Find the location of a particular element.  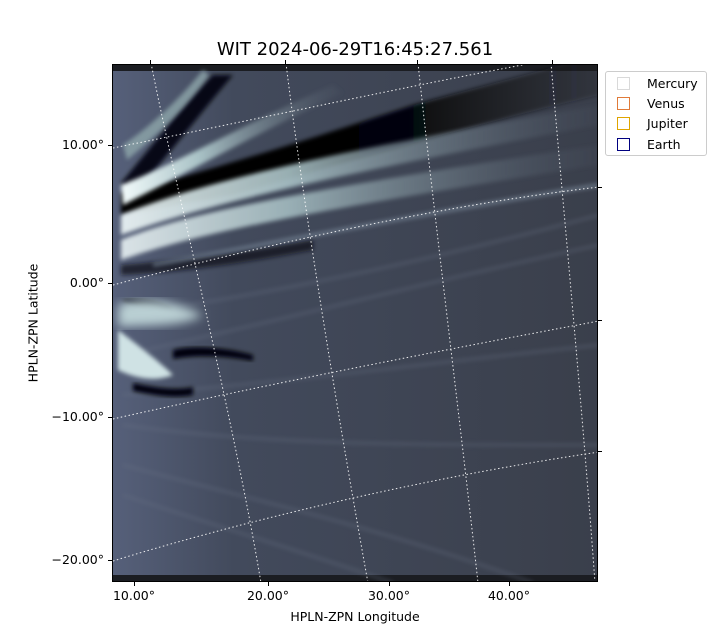

x-axis-label: HPLN-ZPN Longitude is located at coordinates (355, 616).